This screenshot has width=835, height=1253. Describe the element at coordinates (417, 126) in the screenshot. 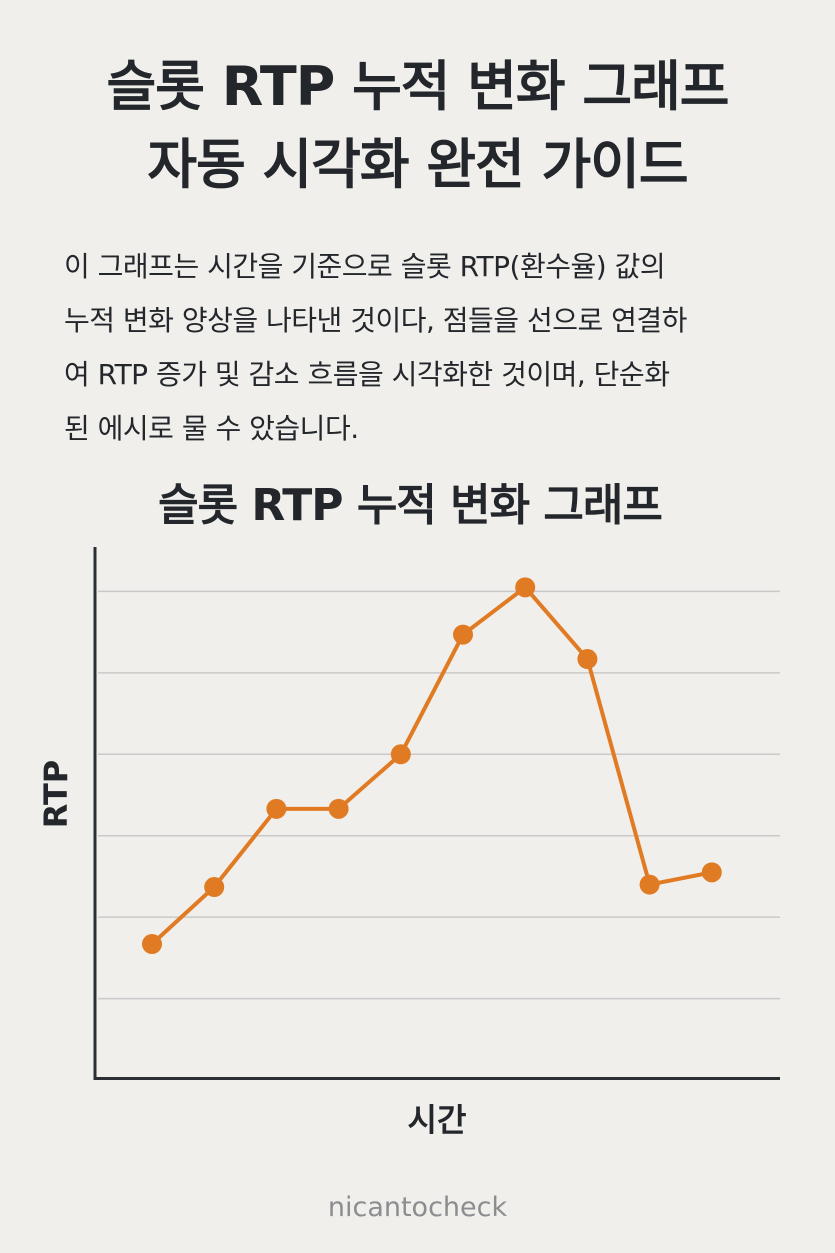

I see `page-title: 슬롯 RTP 누적 변화 그래프 자동 시각화 완전 가이드` at that location.